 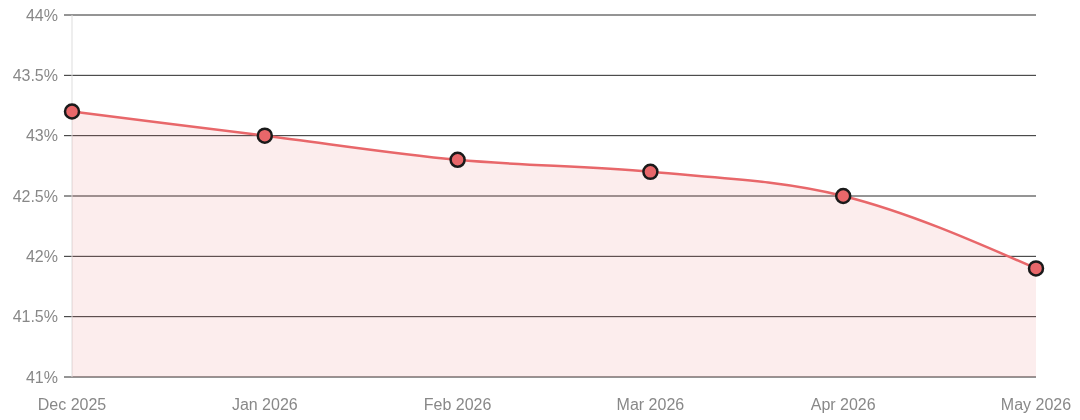 What do you see at coordinates (650, 404) in the screenshot?
I see `x-tick-label: Mar 2026` at bounding box center [650, 404].